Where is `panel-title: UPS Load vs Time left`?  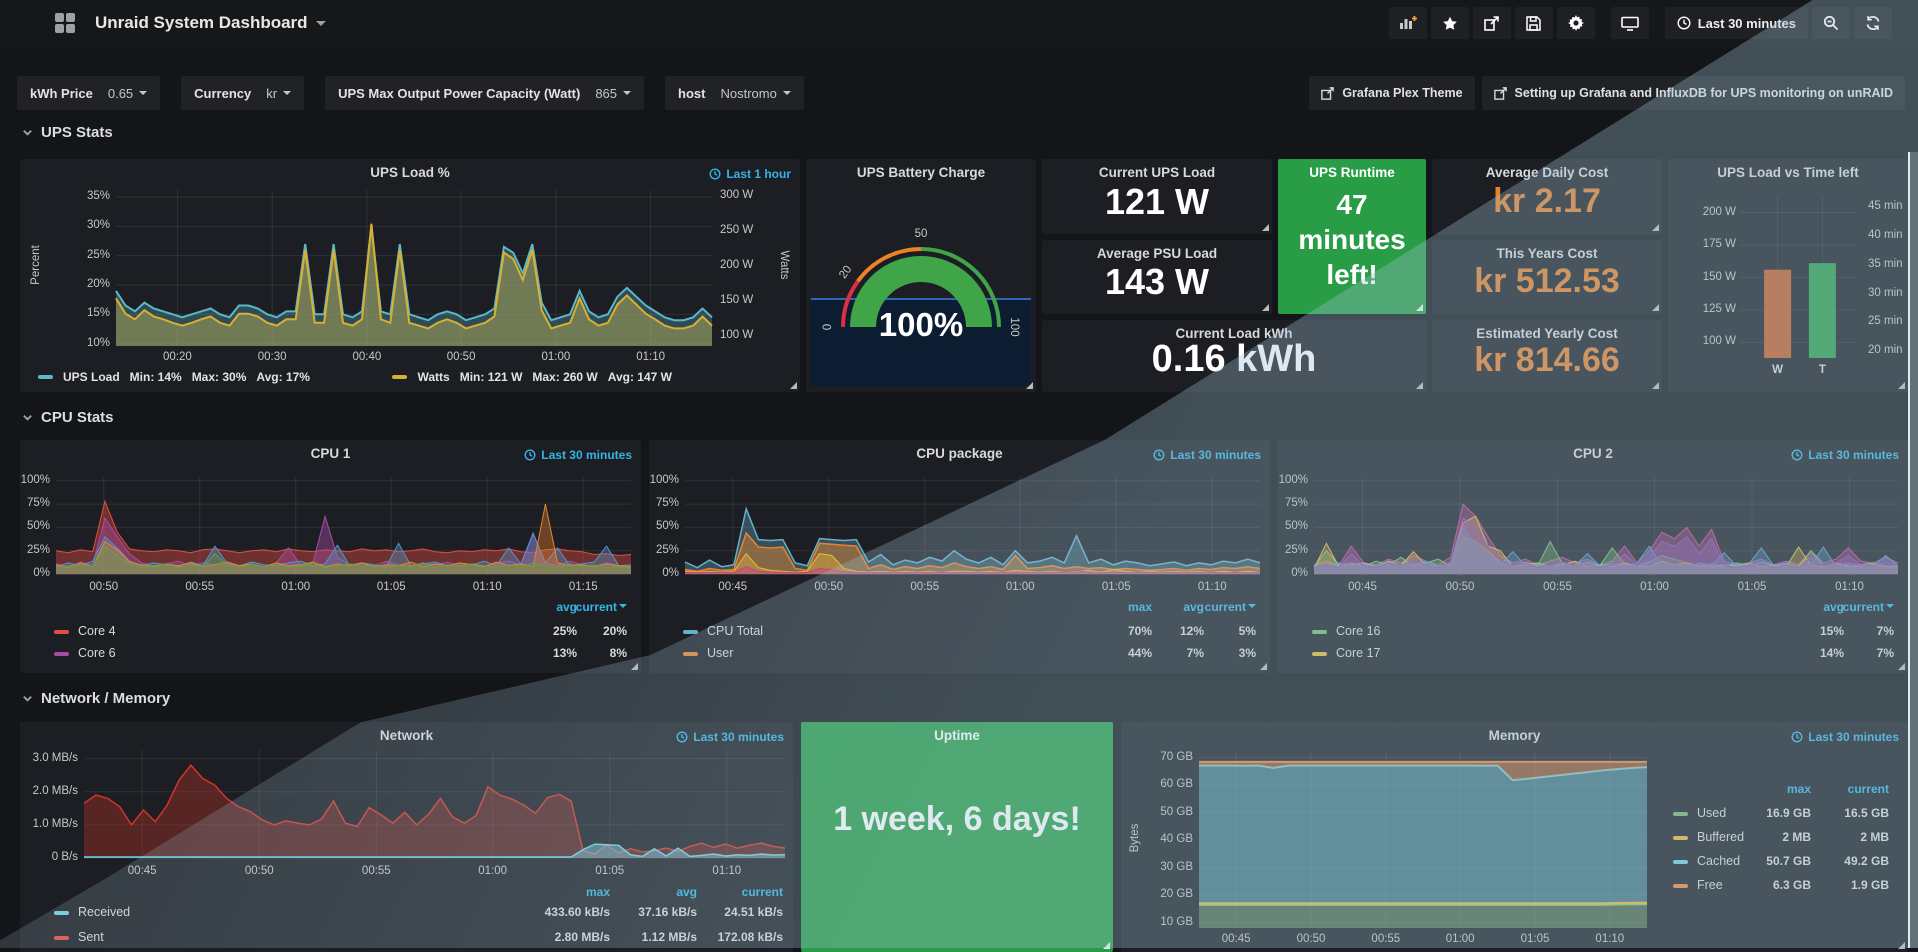 panel-title: UPS Load vs Time left is located at coordinates (1788, 172).